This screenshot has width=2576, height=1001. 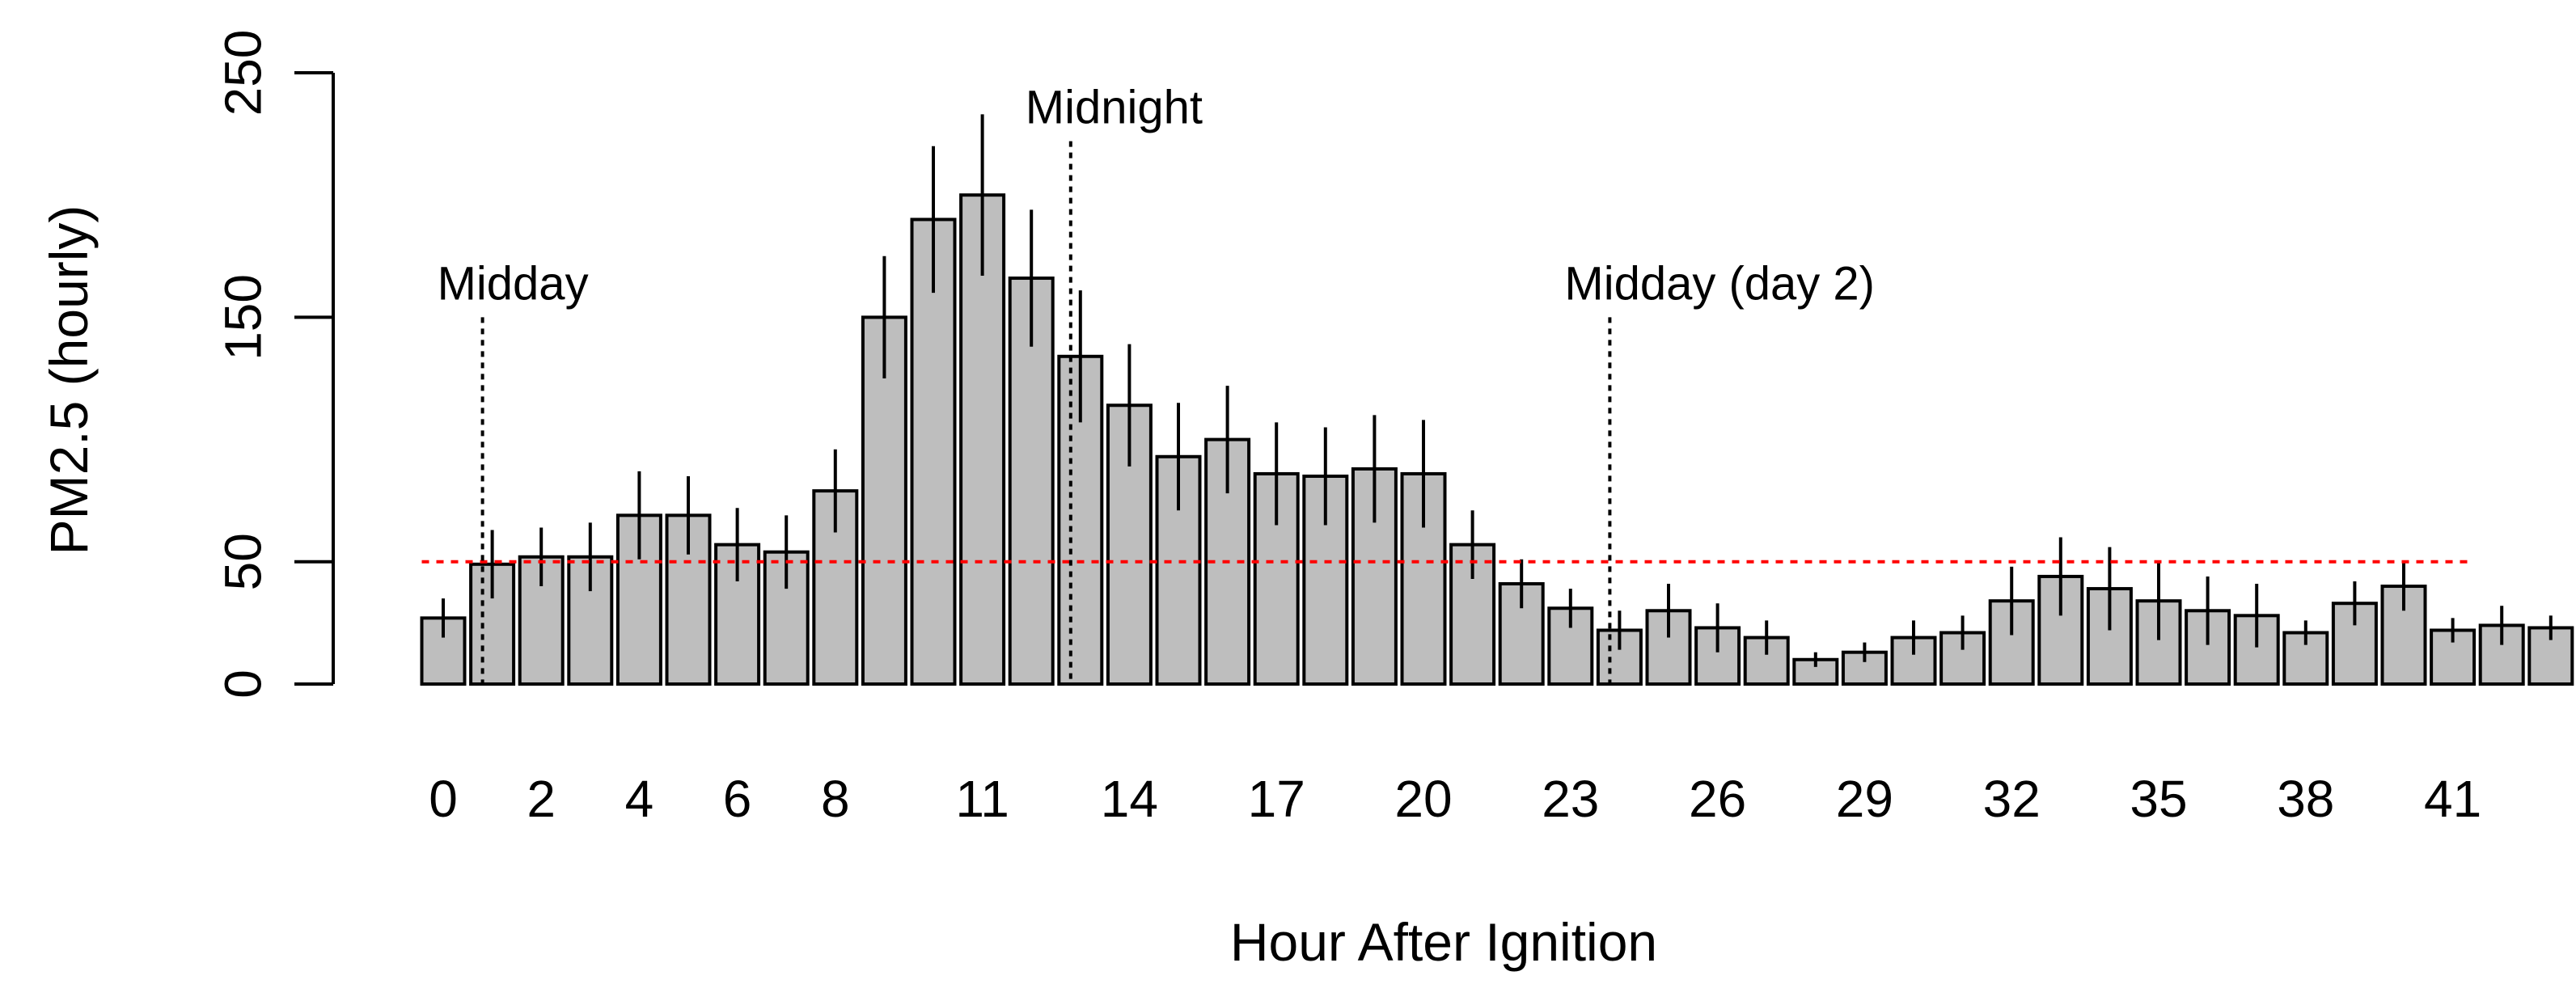 What do you see at coordinates (835, 799) in the screenshot?
I see `x-tick-label: 8` at bounding box center [835, 799].